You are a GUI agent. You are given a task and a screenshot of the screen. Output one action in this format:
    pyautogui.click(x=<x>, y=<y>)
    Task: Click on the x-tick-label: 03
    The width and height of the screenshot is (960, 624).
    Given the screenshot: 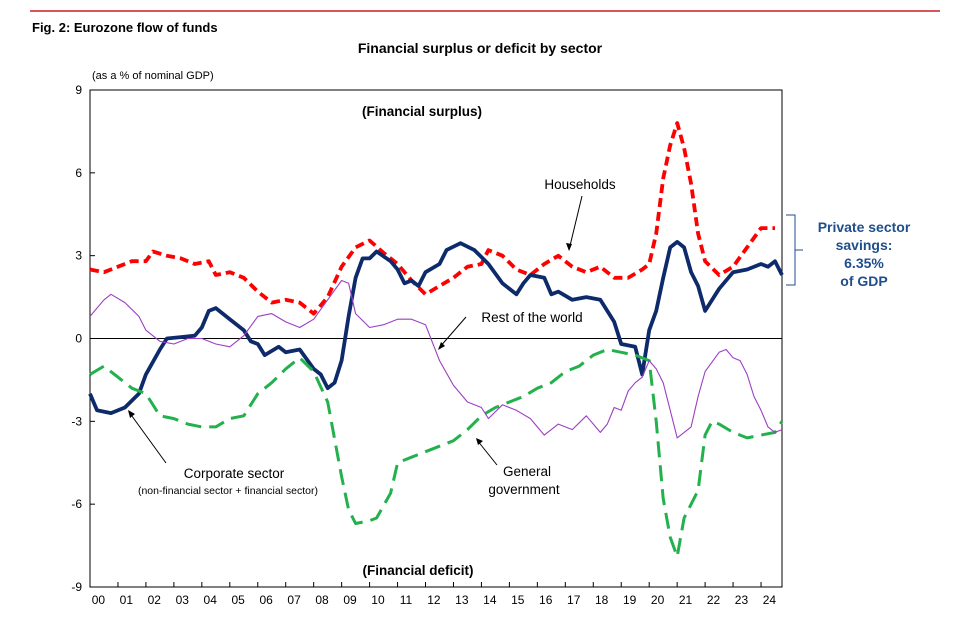 What is the action you would take?
    pyautogui.click(x=183, y=600)
    